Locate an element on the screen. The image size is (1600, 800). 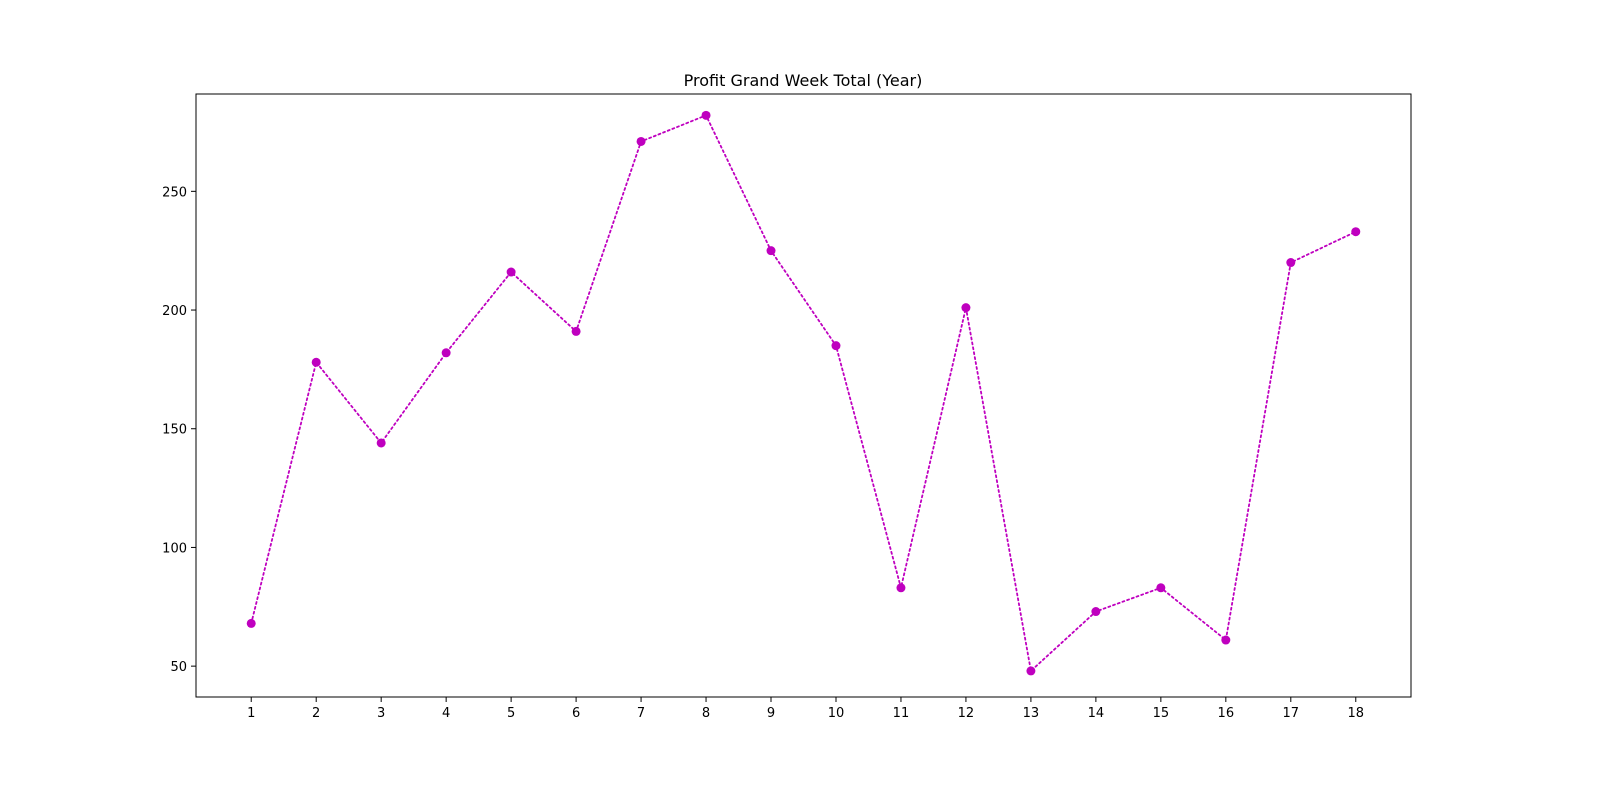
x-tick-label: 13 is located at coordinates (1031, 713).